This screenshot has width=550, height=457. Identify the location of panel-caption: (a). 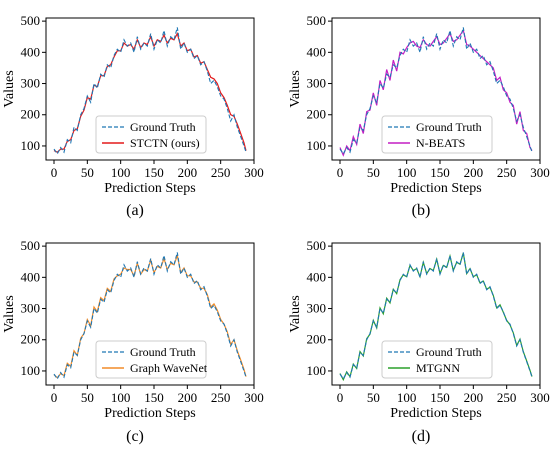
(135, 210).